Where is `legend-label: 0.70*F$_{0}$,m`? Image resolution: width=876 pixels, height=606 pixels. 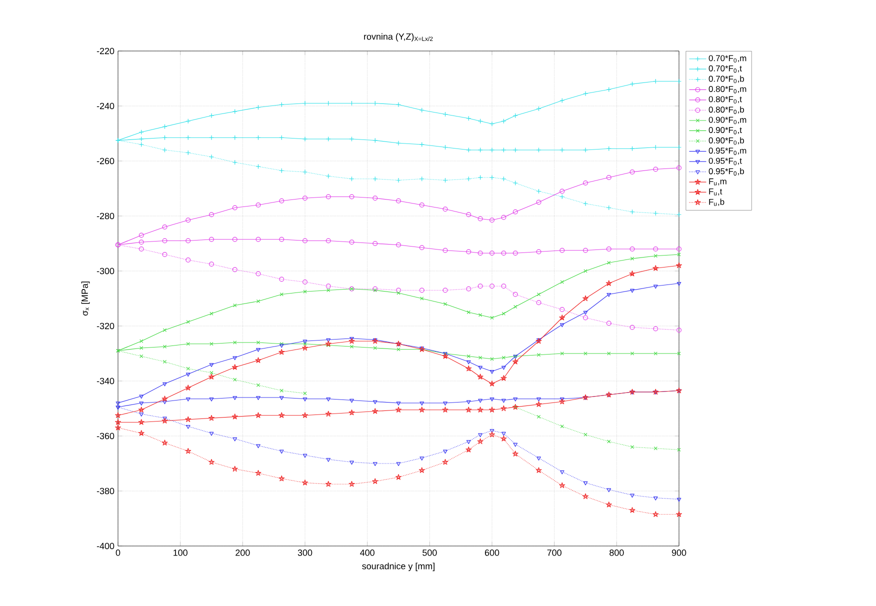 legend-label: 0.70*F$_{0}$,m is located at coordinates (727, 59).